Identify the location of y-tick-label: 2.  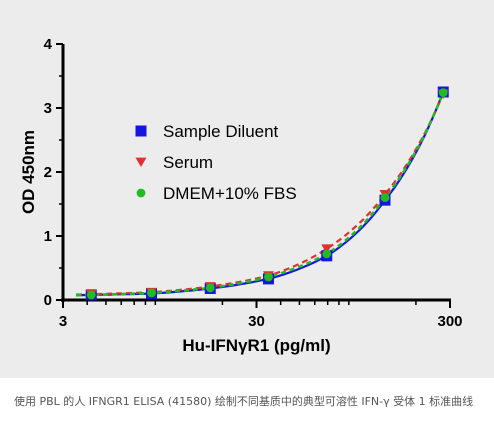
(48, 172).